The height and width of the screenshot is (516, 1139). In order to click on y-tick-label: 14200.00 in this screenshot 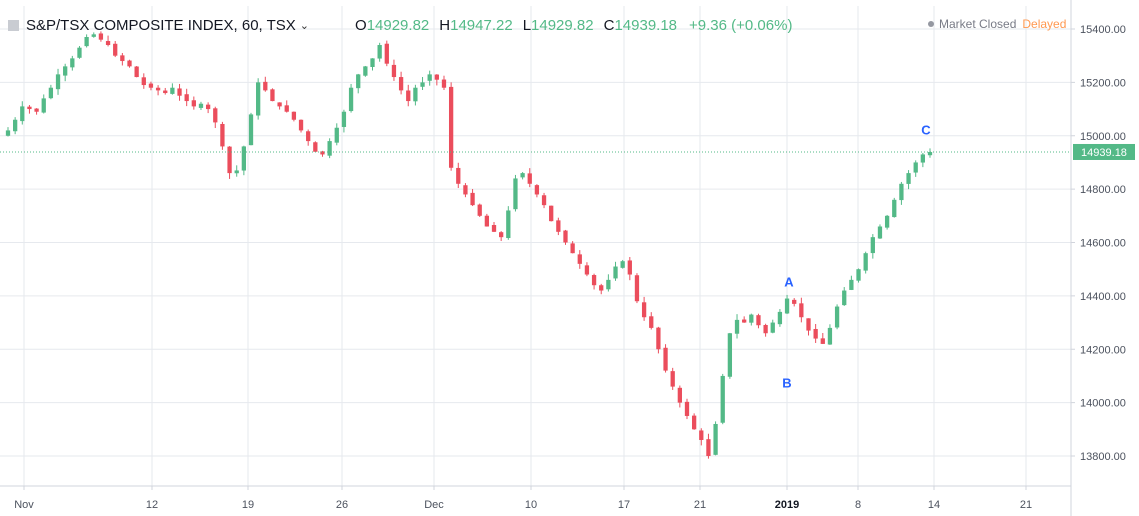, I will do `click(1103, 350)`.